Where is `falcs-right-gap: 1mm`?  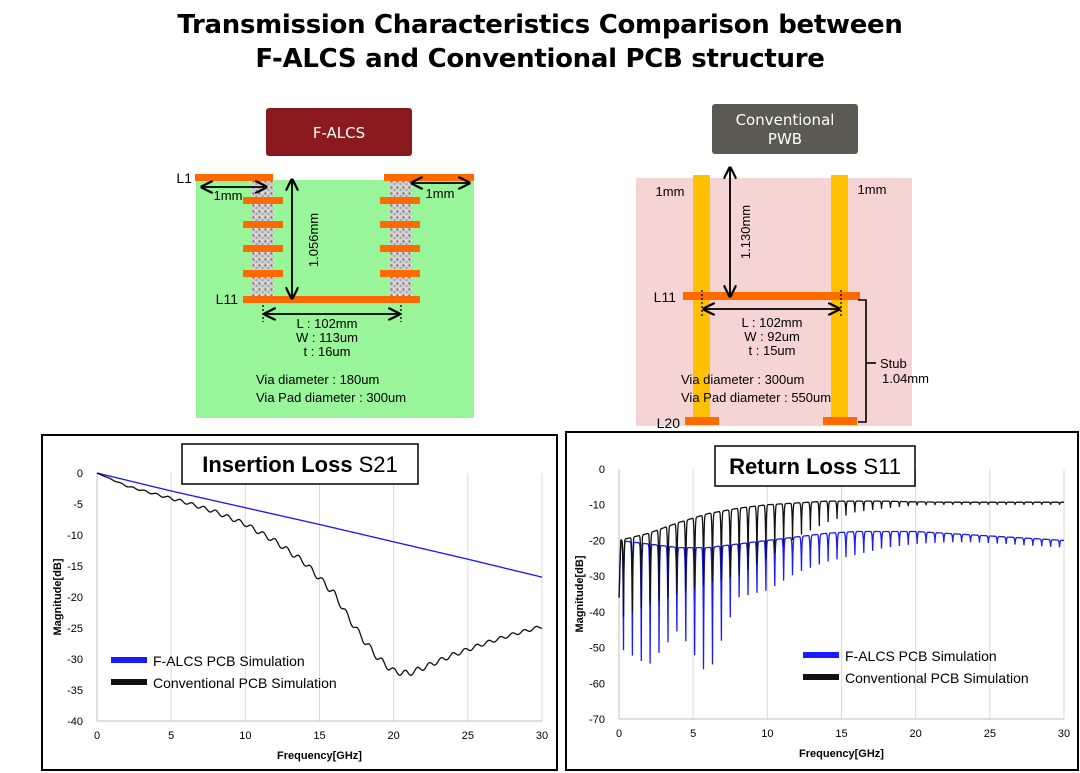
falcs-right-gap: 1mm is located at coordinates (440, 193).